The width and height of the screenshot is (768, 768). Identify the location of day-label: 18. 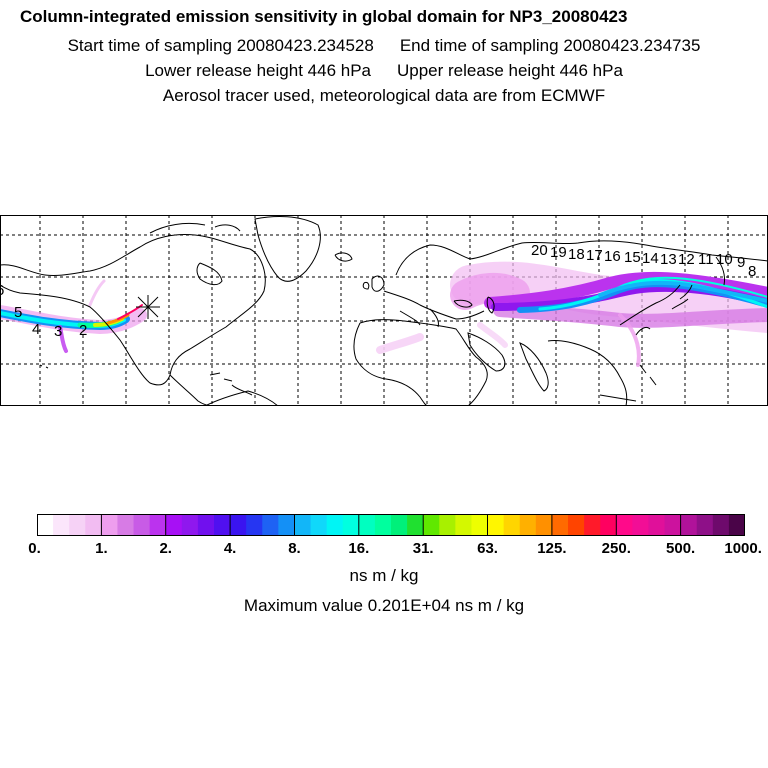
(576, 254).